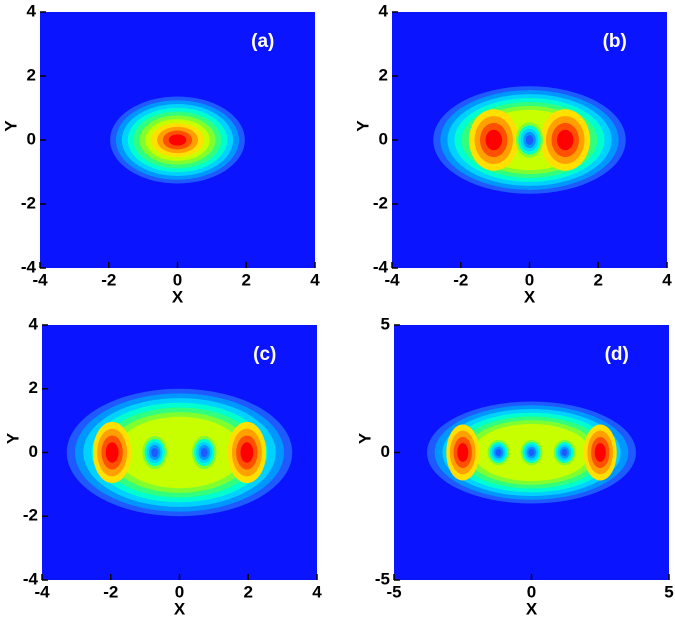  I want to click on y-tick-label: 5, so click(385, 323).